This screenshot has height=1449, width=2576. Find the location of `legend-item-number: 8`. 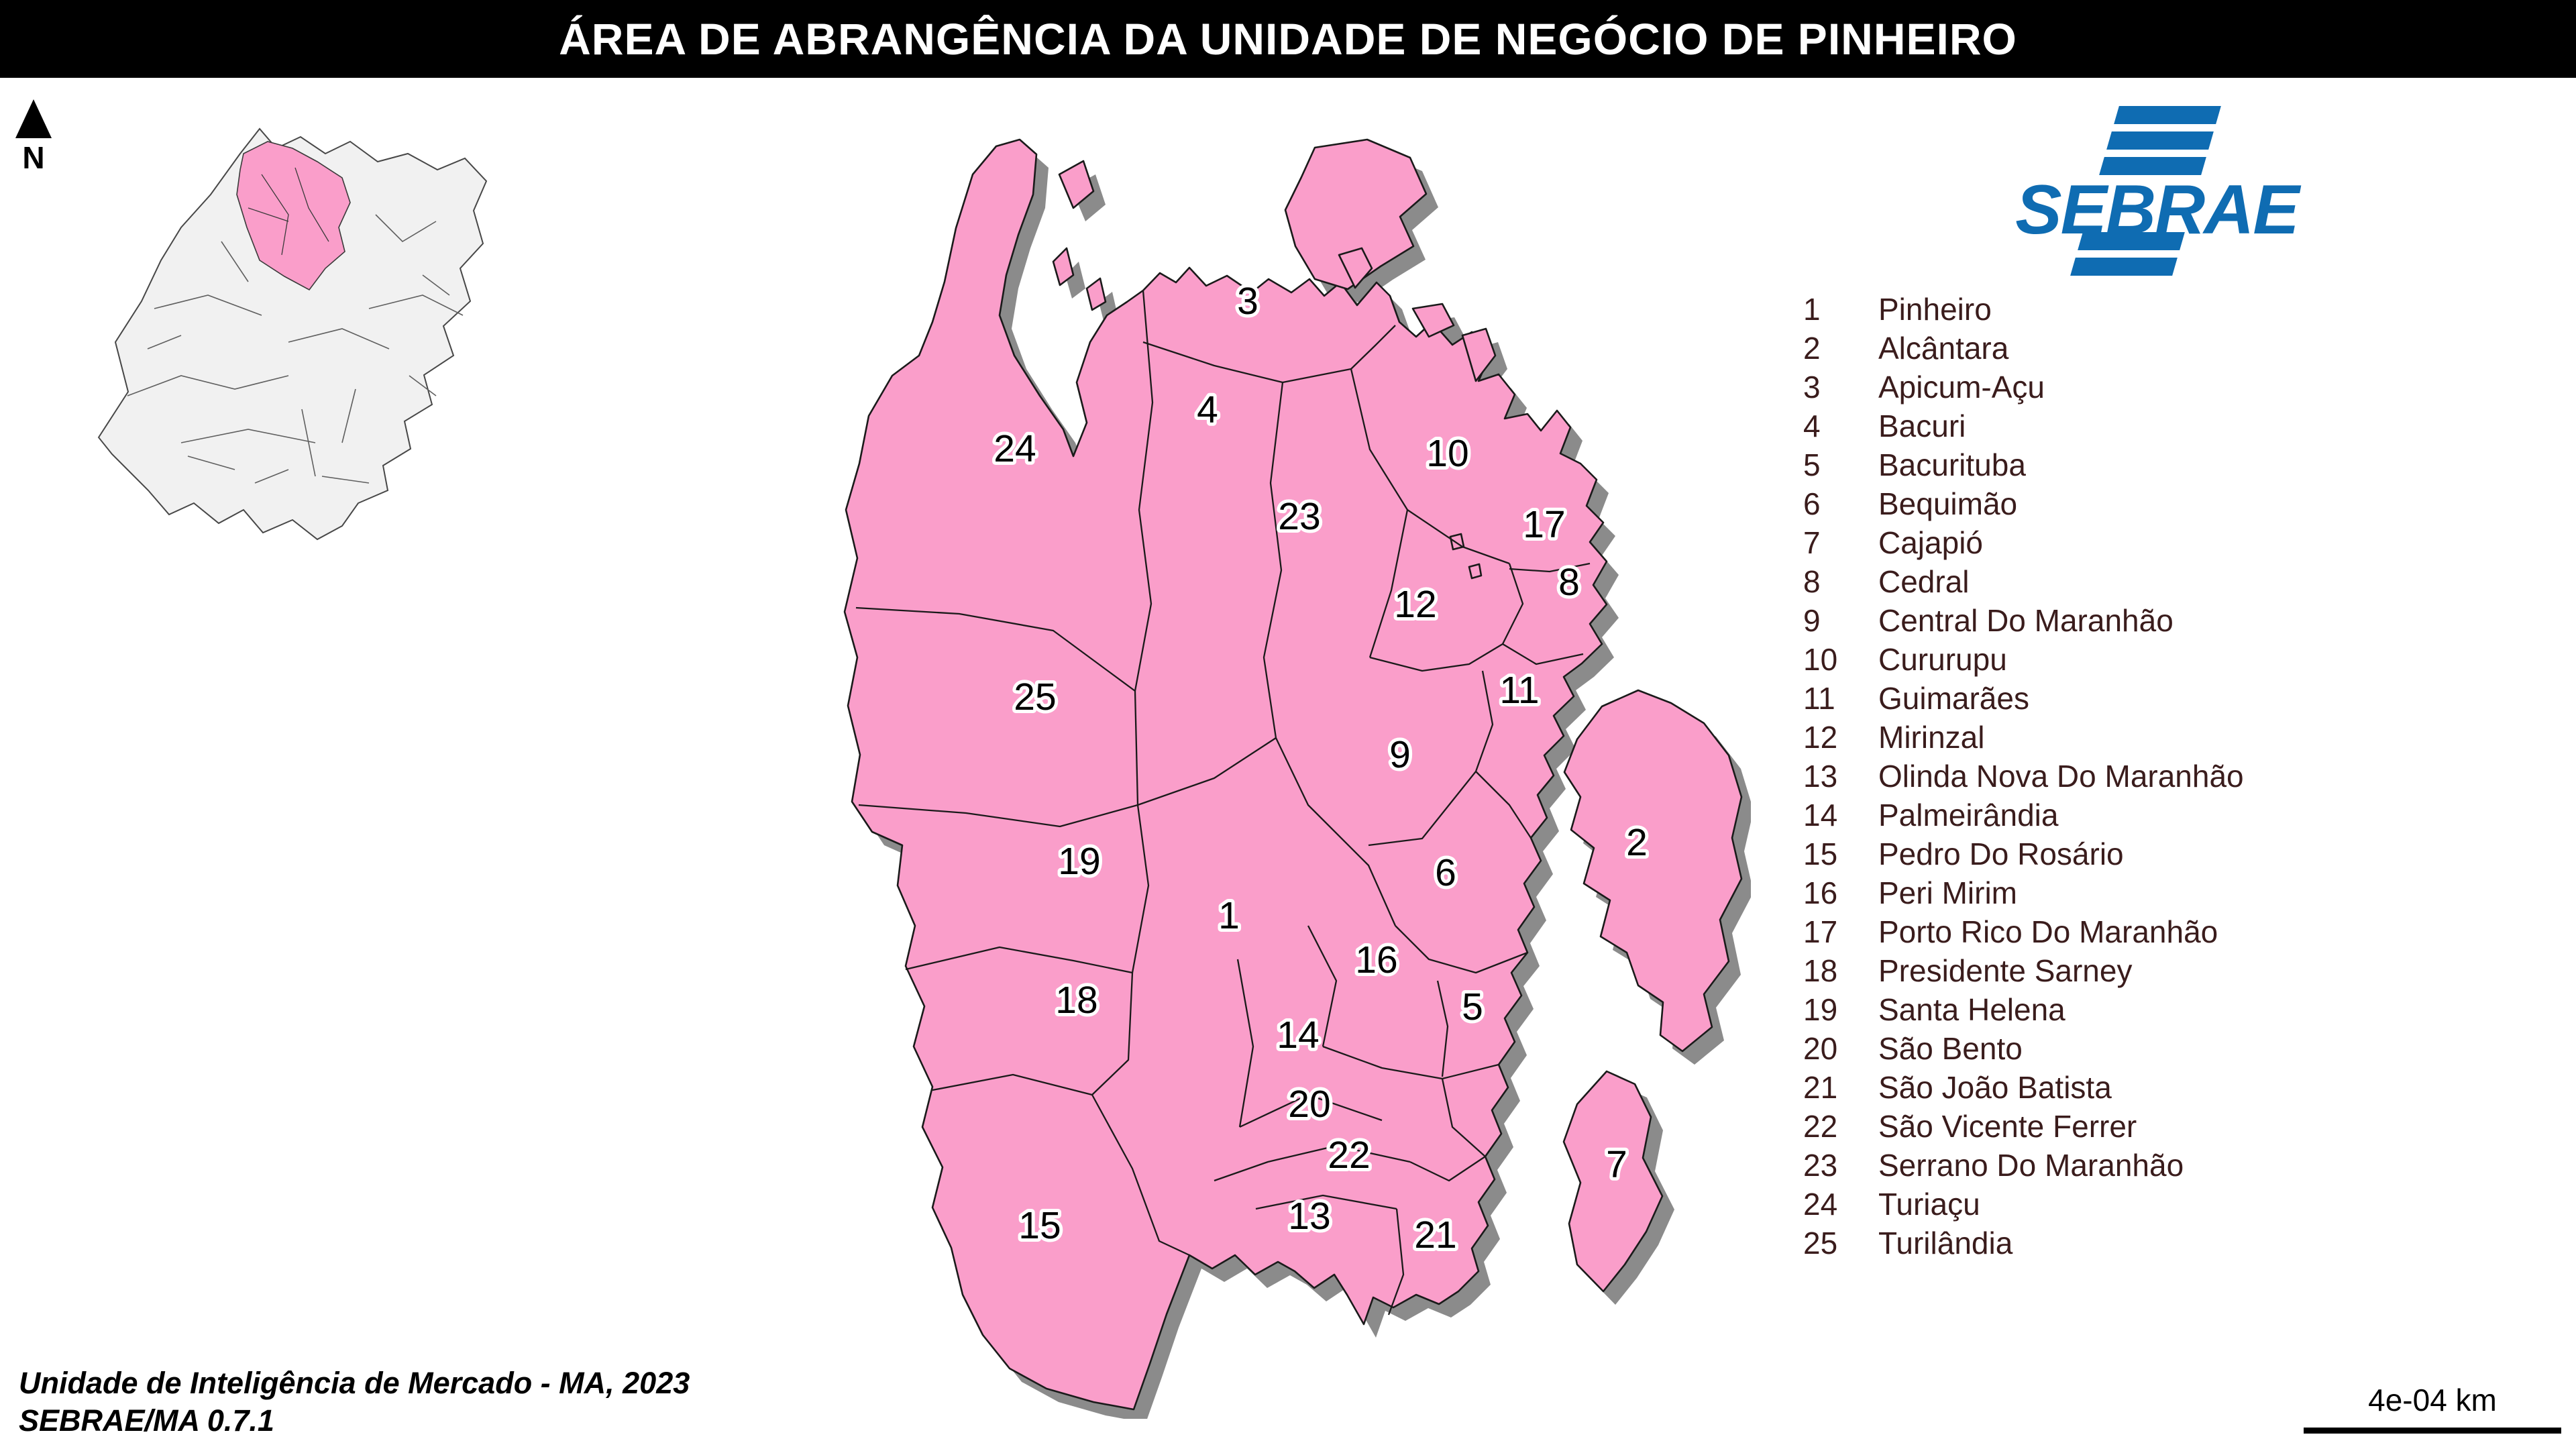

legend-item-number: 8 is located at coordinates (1812, 581).